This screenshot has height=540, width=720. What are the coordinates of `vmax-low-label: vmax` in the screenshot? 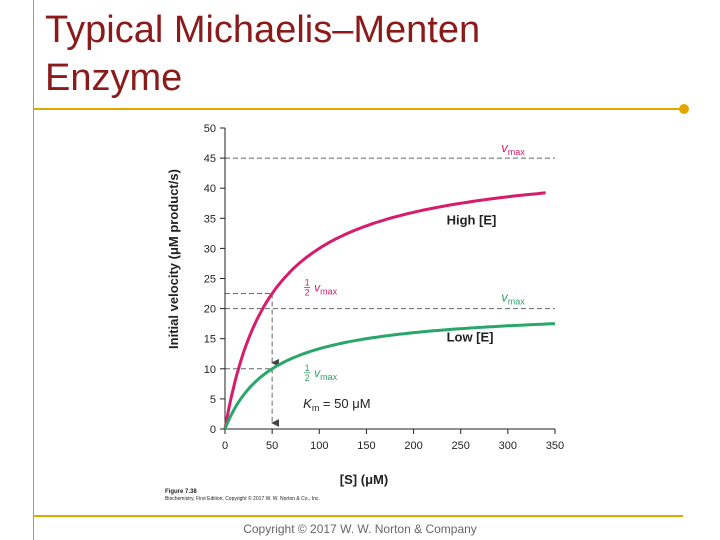 It's located at (513, 298).